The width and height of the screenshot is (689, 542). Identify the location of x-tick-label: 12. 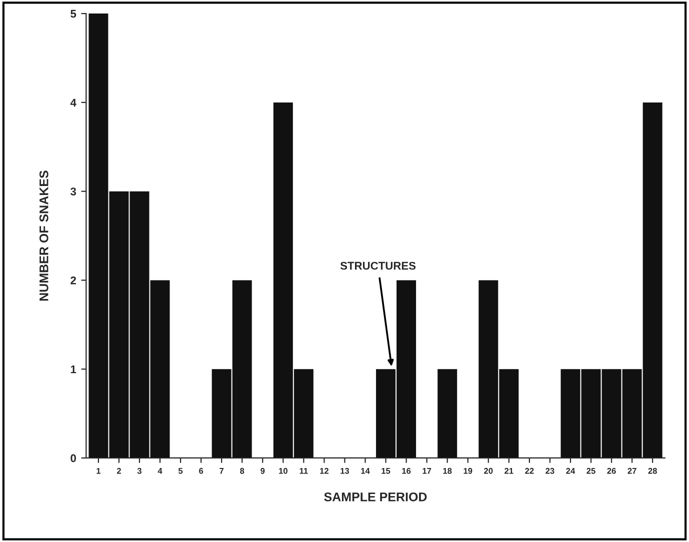
(324, 471).